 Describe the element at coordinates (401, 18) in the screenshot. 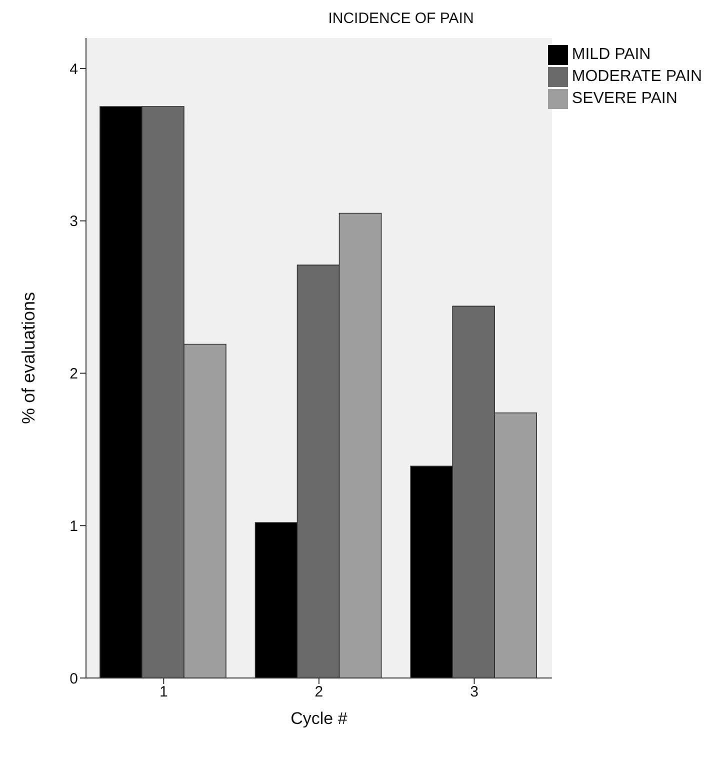

I see `chart-title: INCIDENCE OF PAIN` at that location.